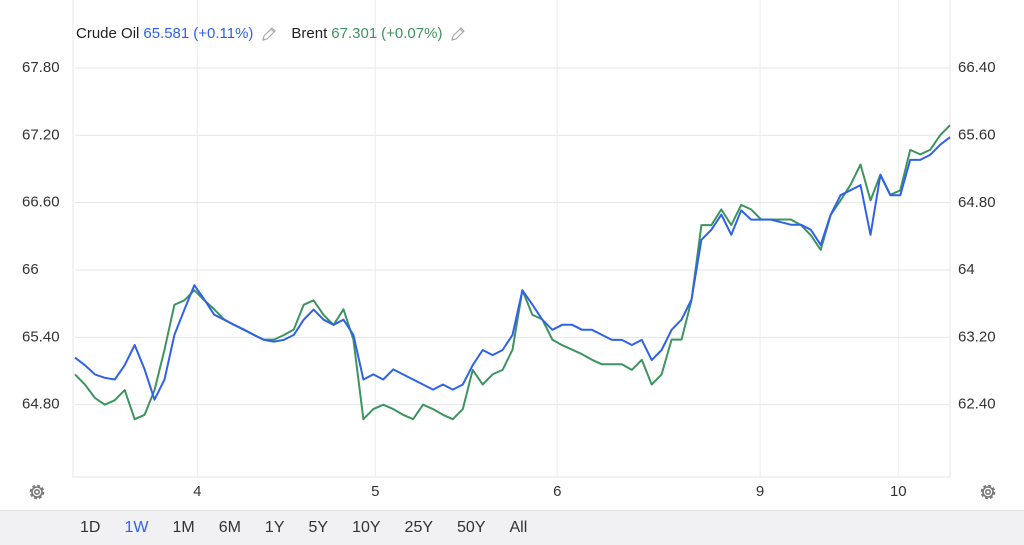 The width and height of the screenshot is (1024, 545). Describe the element at coordinates (760, 491) in the screenshot. I see `x-tick-label: 9` at that location.